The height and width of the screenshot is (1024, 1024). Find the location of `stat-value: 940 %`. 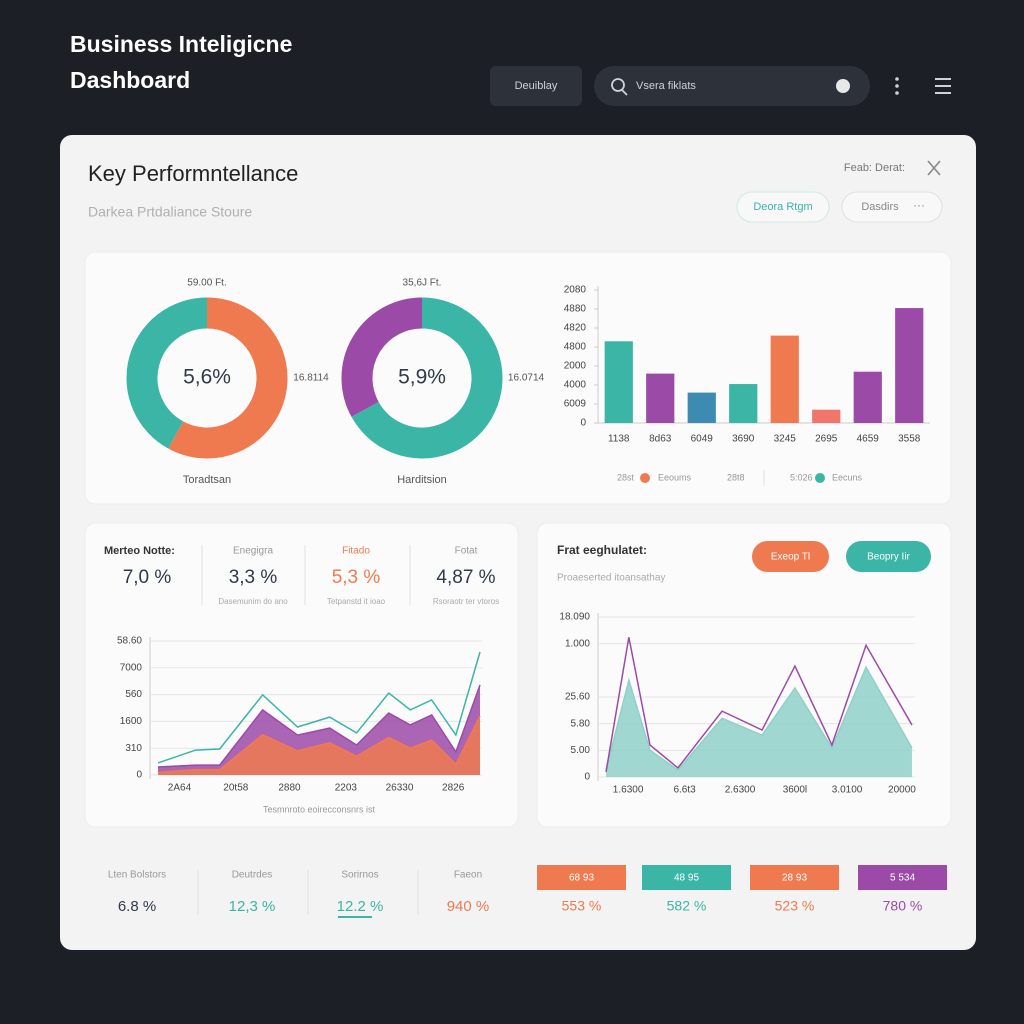

stat-value: 940 % is located at coordinates (468, 906).